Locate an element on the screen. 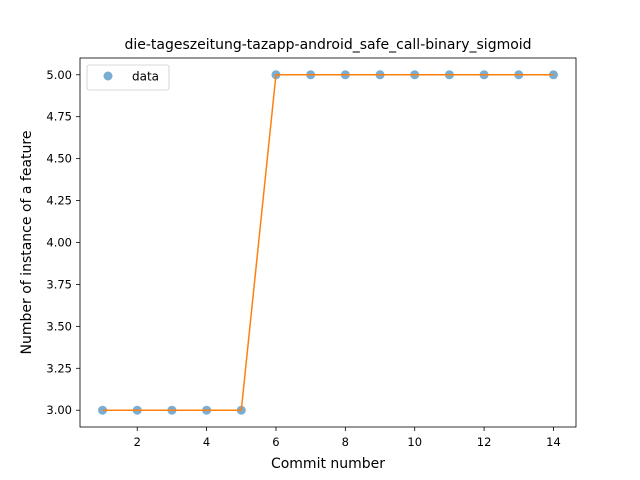 The width and height of the screenshot is (640, 480). x-axis-ticks: 2 4 6 8 10 12 14 is located at coordinates (347, 438).